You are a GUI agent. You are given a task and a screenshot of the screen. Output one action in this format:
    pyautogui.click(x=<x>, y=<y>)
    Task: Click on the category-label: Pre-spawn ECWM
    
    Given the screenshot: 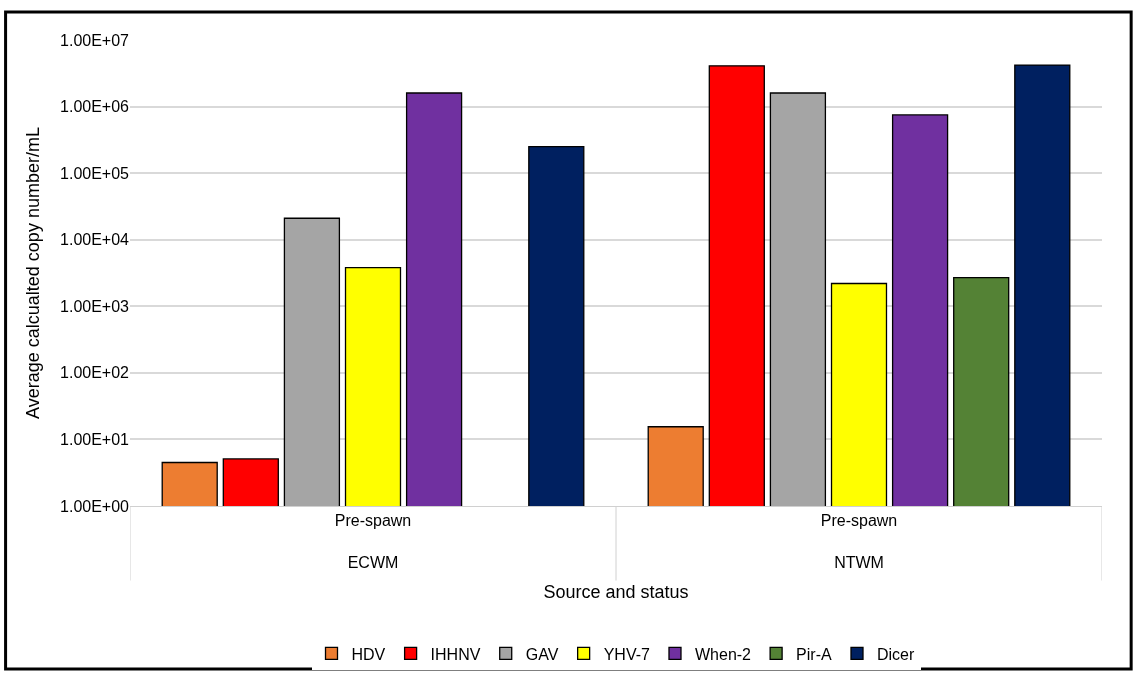 What is the action you would take?
    pyautogui.click(x=373, y=541)
    